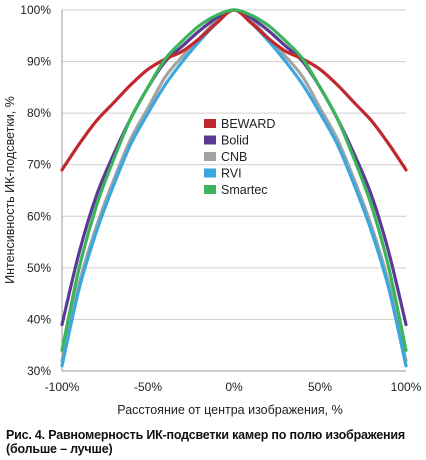  I want to click on legend-swatch-smartec, so click(210, 189).